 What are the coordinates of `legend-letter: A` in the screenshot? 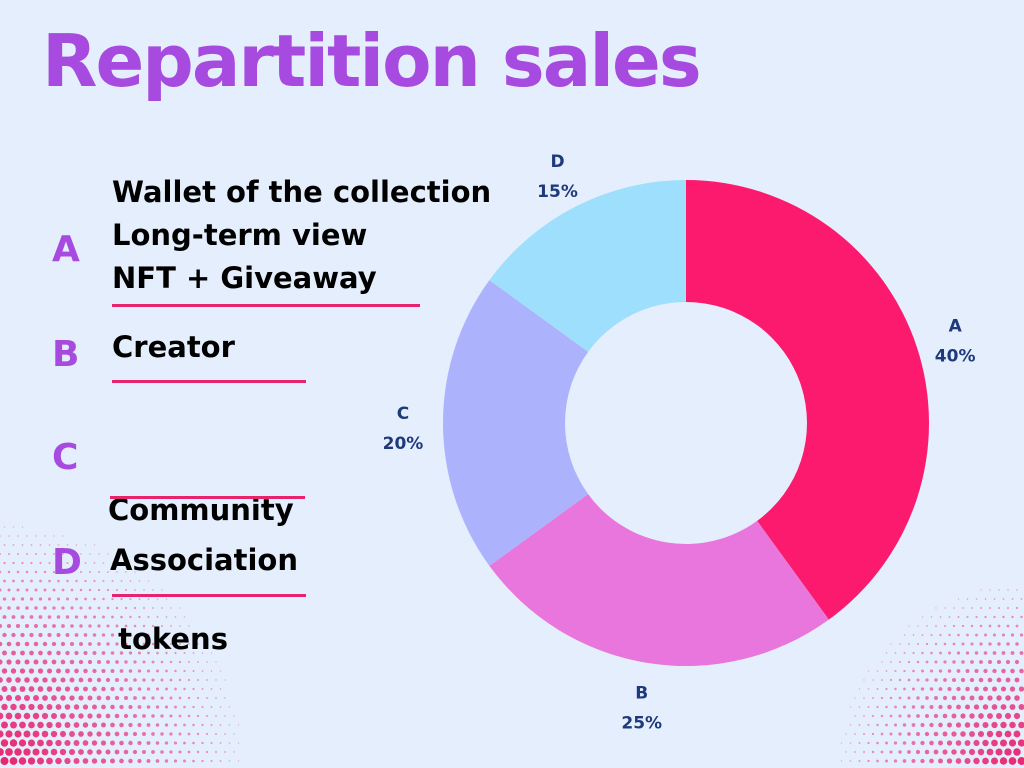 It's located at (66, 249).